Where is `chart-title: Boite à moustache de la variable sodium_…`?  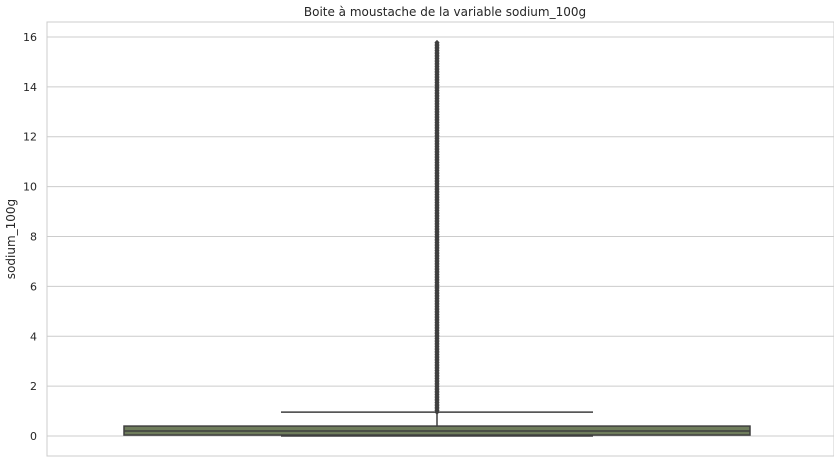 chart-title: Boite à moustache de la variable sodium_… is located at coordinates (445, 12).